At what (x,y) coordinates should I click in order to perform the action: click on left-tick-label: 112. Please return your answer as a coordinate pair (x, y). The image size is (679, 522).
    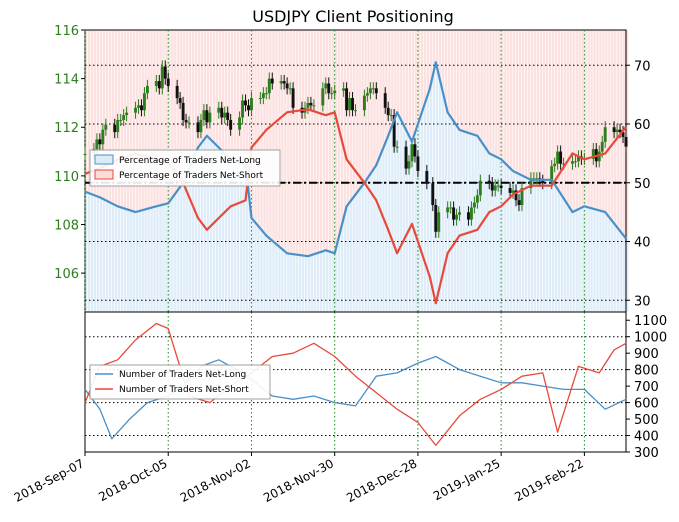
    Looking at the image, I should click on (66, 128).